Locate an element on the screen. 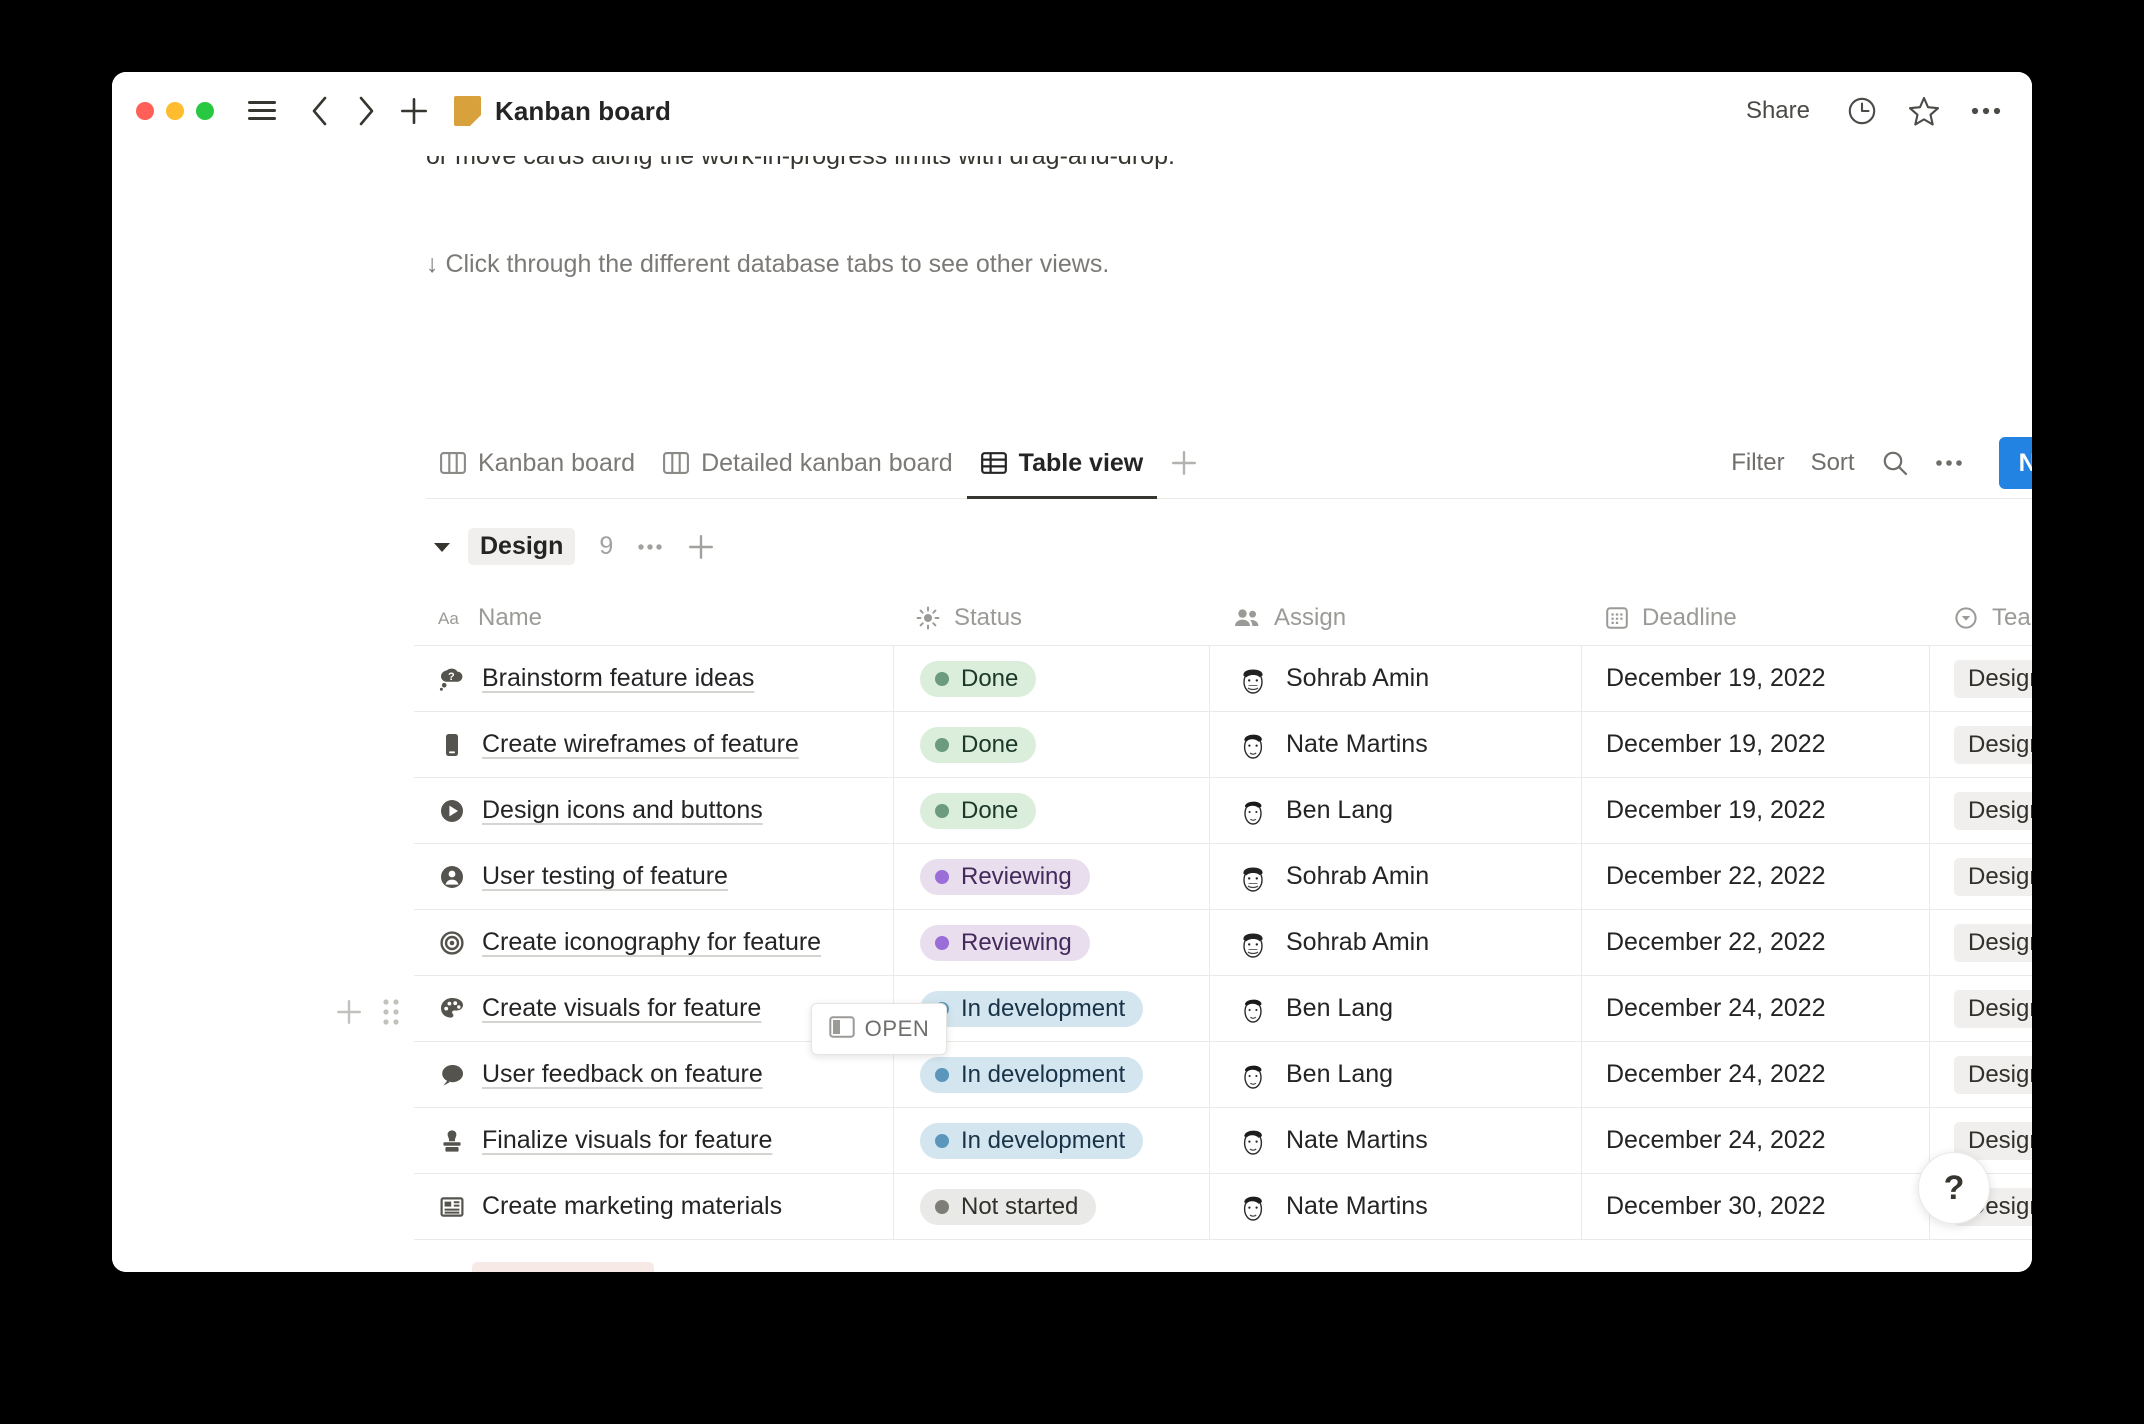 The height and width of the screenshot is (1424, 2144). drag-grip-icon is located at coordinates (391, 1014).